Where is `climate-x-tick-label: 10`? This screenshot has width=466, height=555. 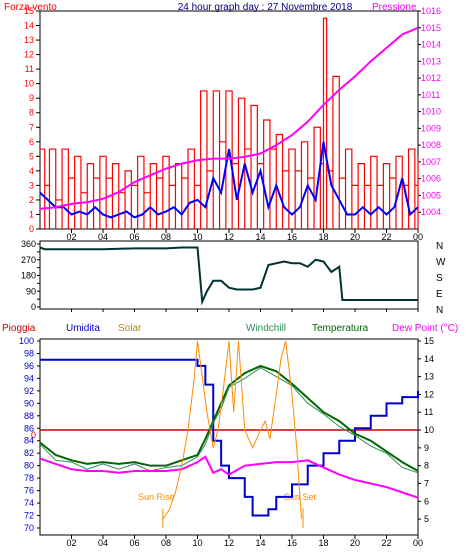 climate-x-tick-label: 10 is located at coordinates (197, 543).